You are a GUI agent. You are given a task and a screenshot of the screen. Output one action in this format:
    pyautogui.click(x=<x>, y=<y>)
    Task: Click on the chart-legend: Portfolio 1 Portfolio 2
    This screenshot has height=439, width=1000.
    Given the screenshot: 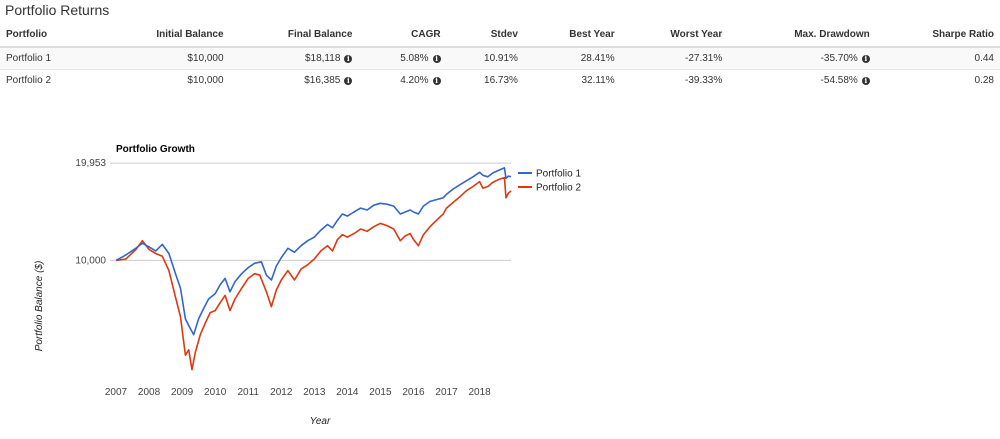 What is the action you would take?
    pyautogui.click(x=549, y=181)
    